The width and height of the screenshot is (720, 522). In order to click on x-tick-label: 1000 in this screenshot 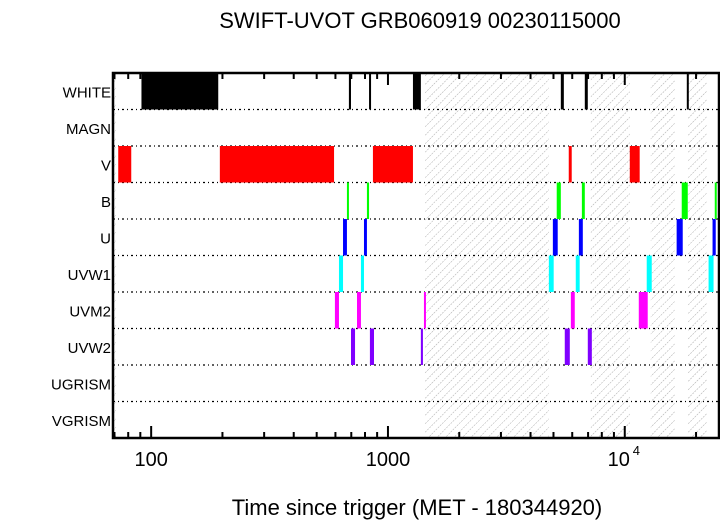, I will do `click(388, 460)`.